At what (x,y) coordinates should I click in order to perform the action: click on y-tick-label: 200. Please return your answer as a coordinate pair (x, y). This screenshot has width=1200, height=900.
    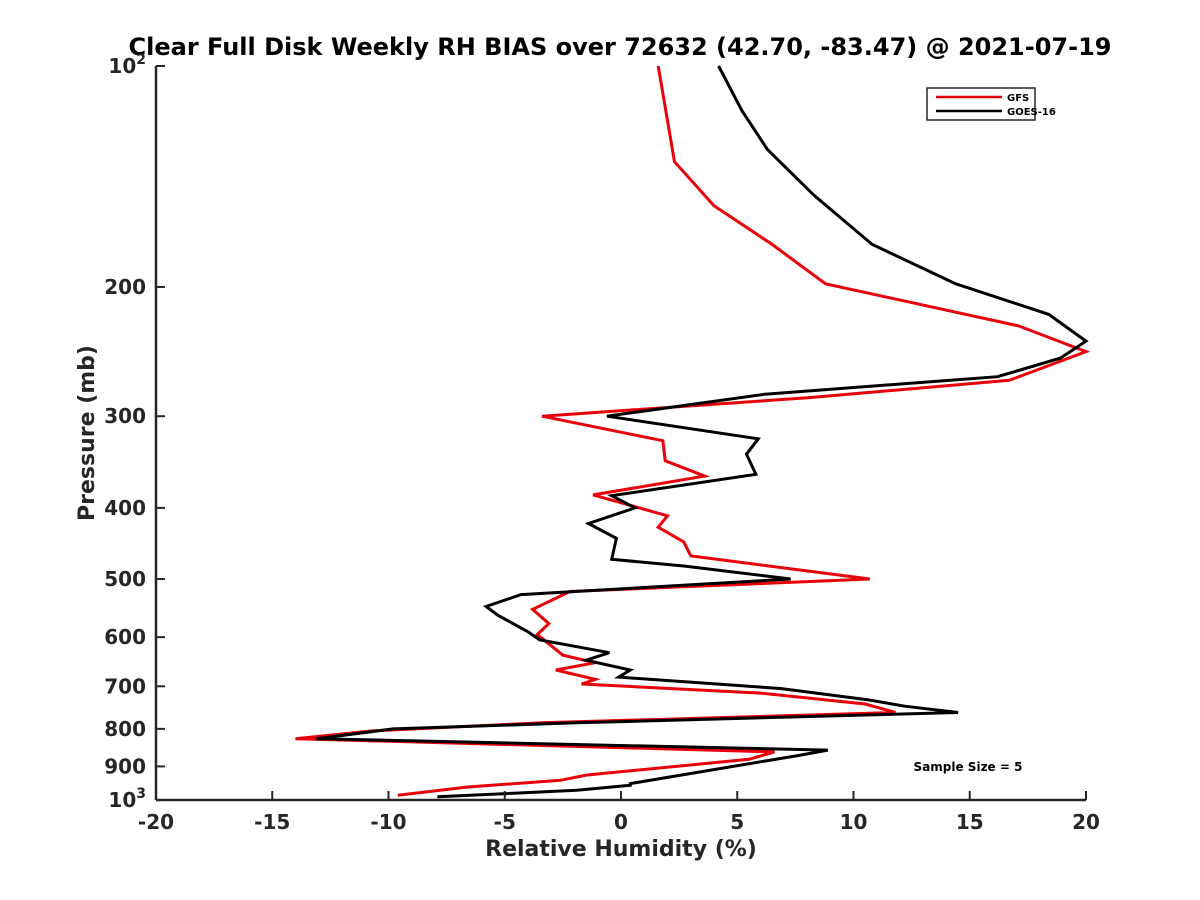
    Looking at the image, I should click on (125, 287).